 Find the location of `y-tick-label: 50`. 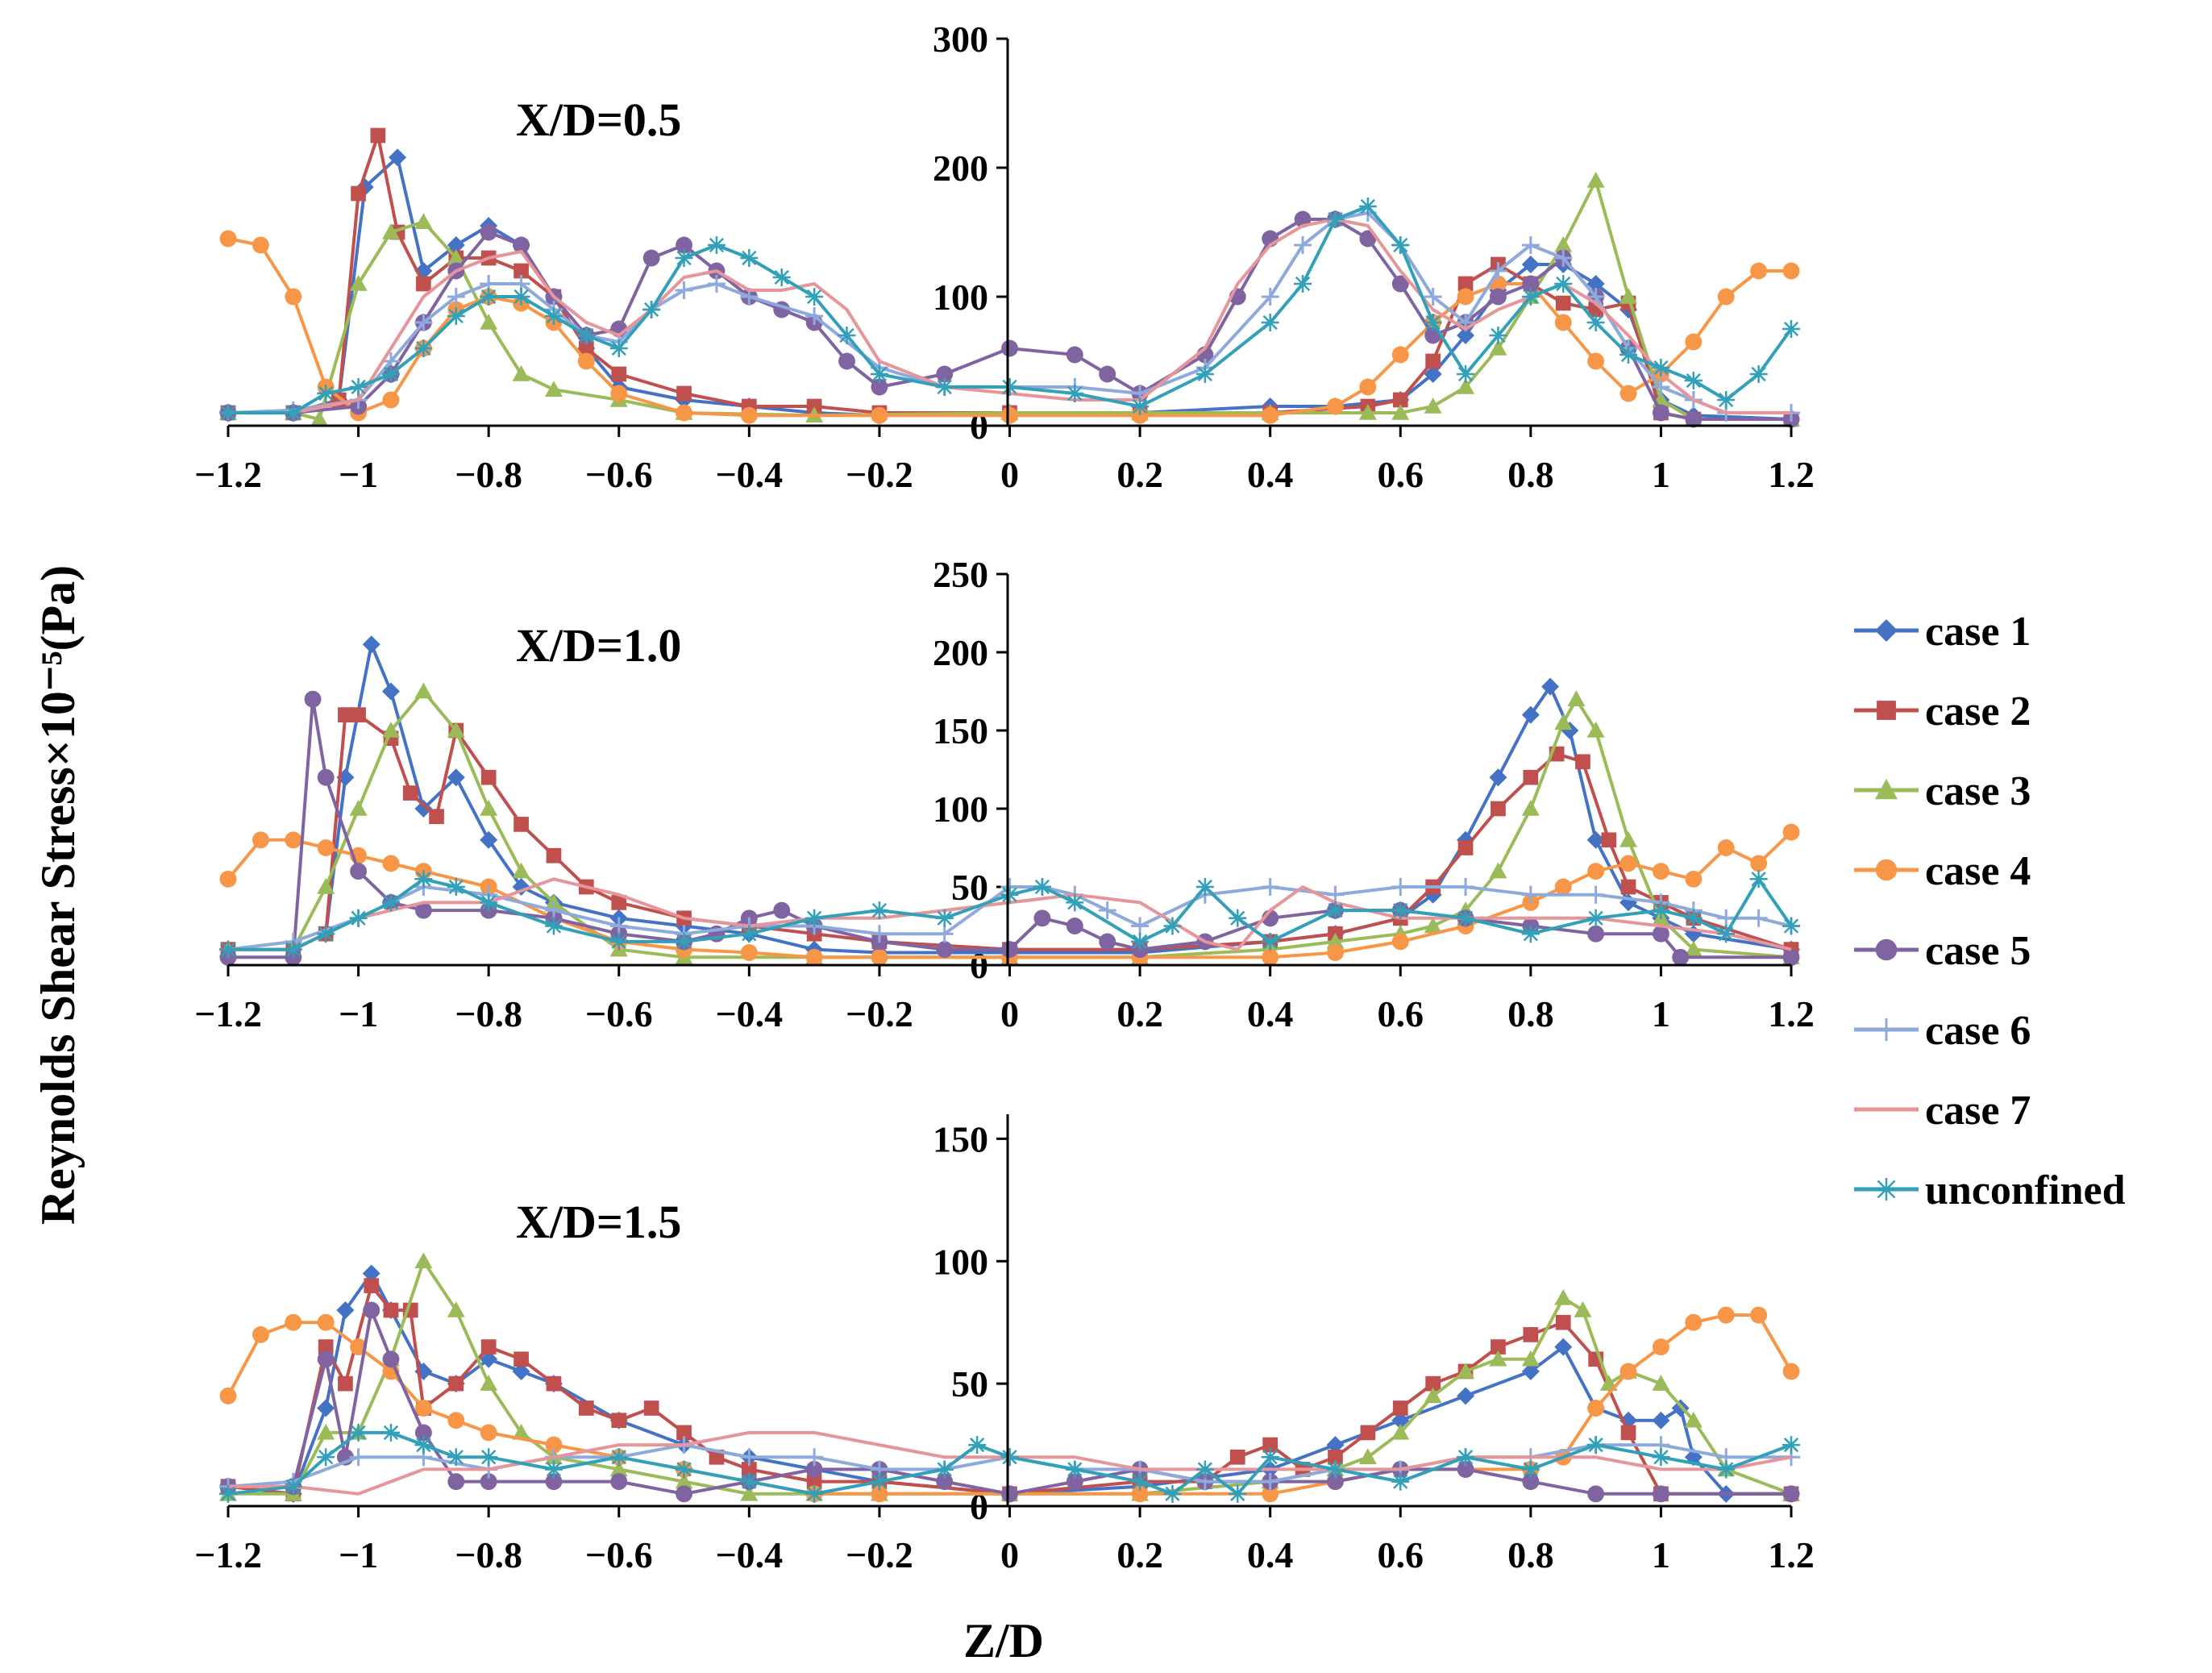

y-tick-label: 50 is located at coordinates (969, 1384).